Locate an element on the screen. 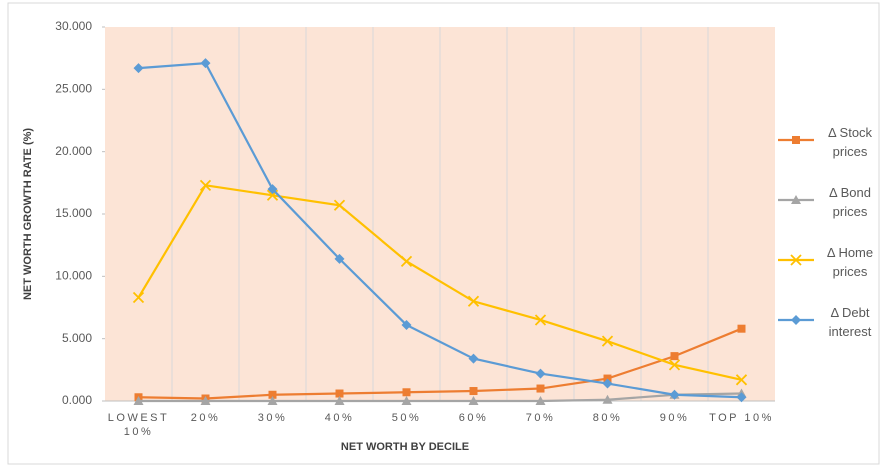  y-tick-label: 25.000 is located at coordinates (73, 89).